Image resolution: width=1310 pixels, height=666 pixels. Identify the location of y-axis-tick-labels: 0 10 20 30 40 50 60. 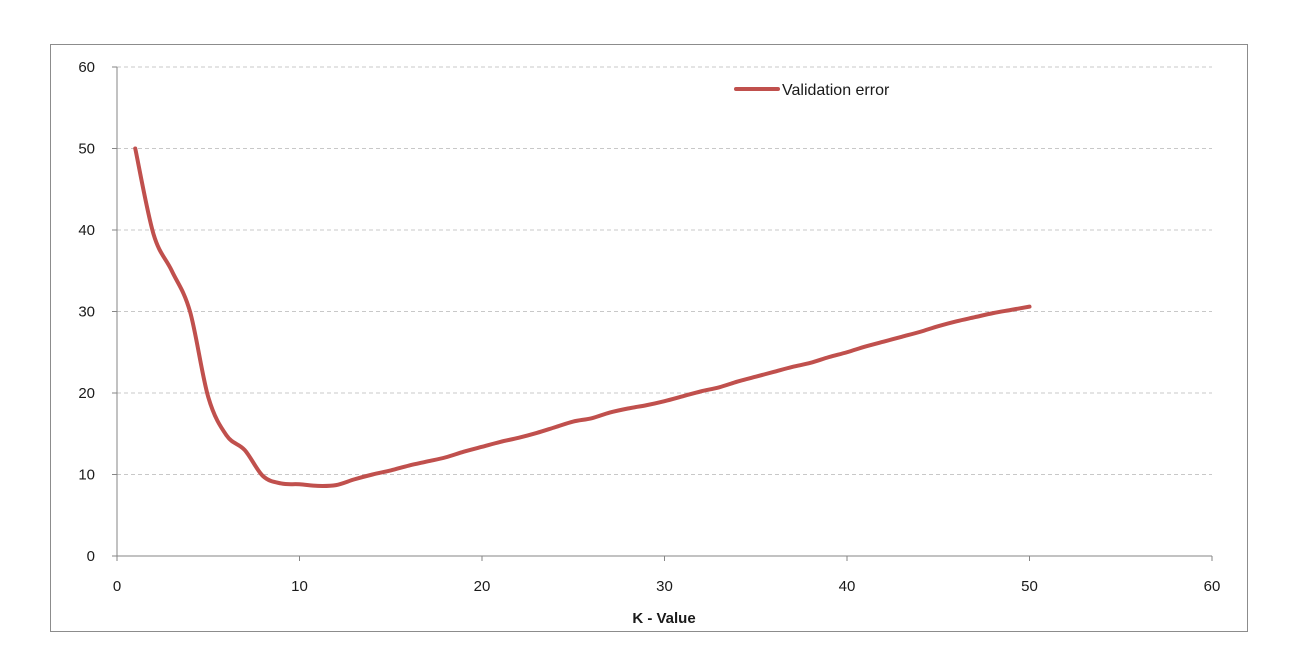
(86, 312).